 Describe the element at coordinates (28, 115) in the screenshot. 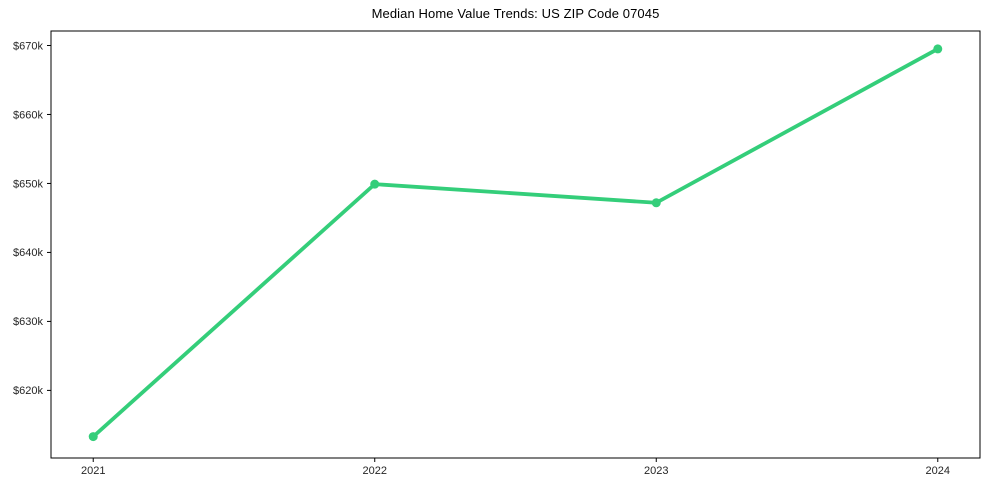

I see `y-tick-label: $660k` at that location.